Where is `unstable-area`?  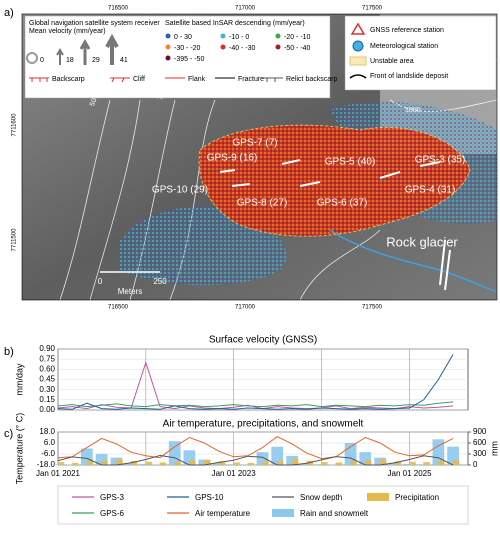 unstable-area is located at coordinates (334, 180).